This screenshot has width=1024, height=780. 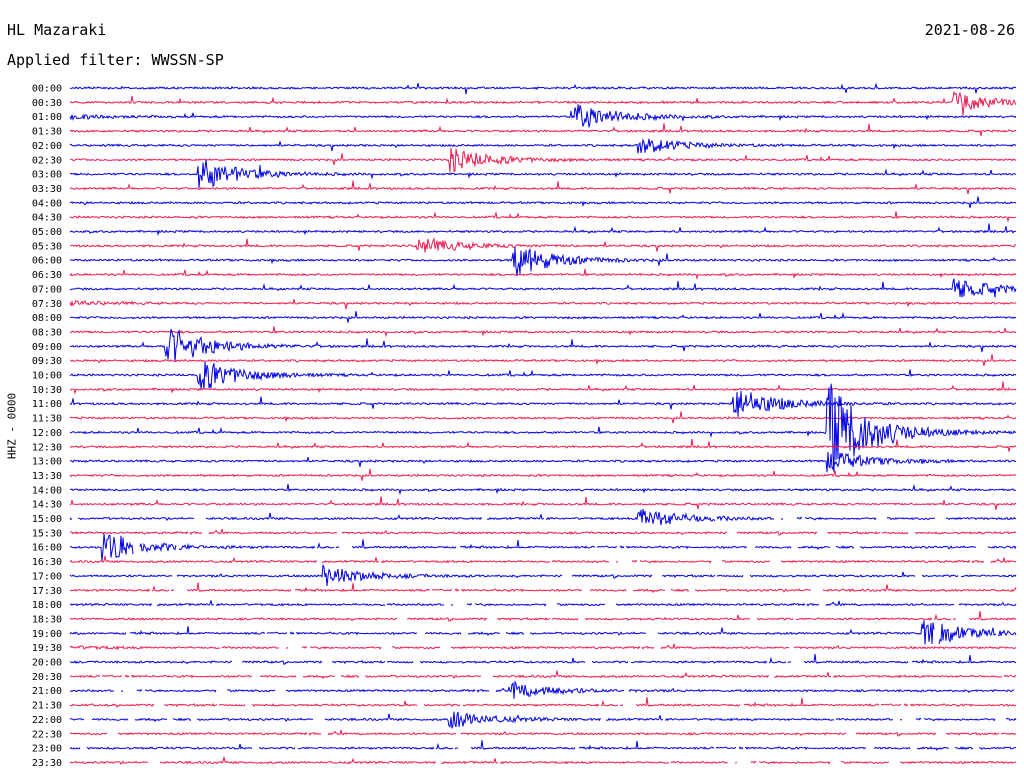 I want to click on time-label-0230: 02:30, so click(x=47, y=160).